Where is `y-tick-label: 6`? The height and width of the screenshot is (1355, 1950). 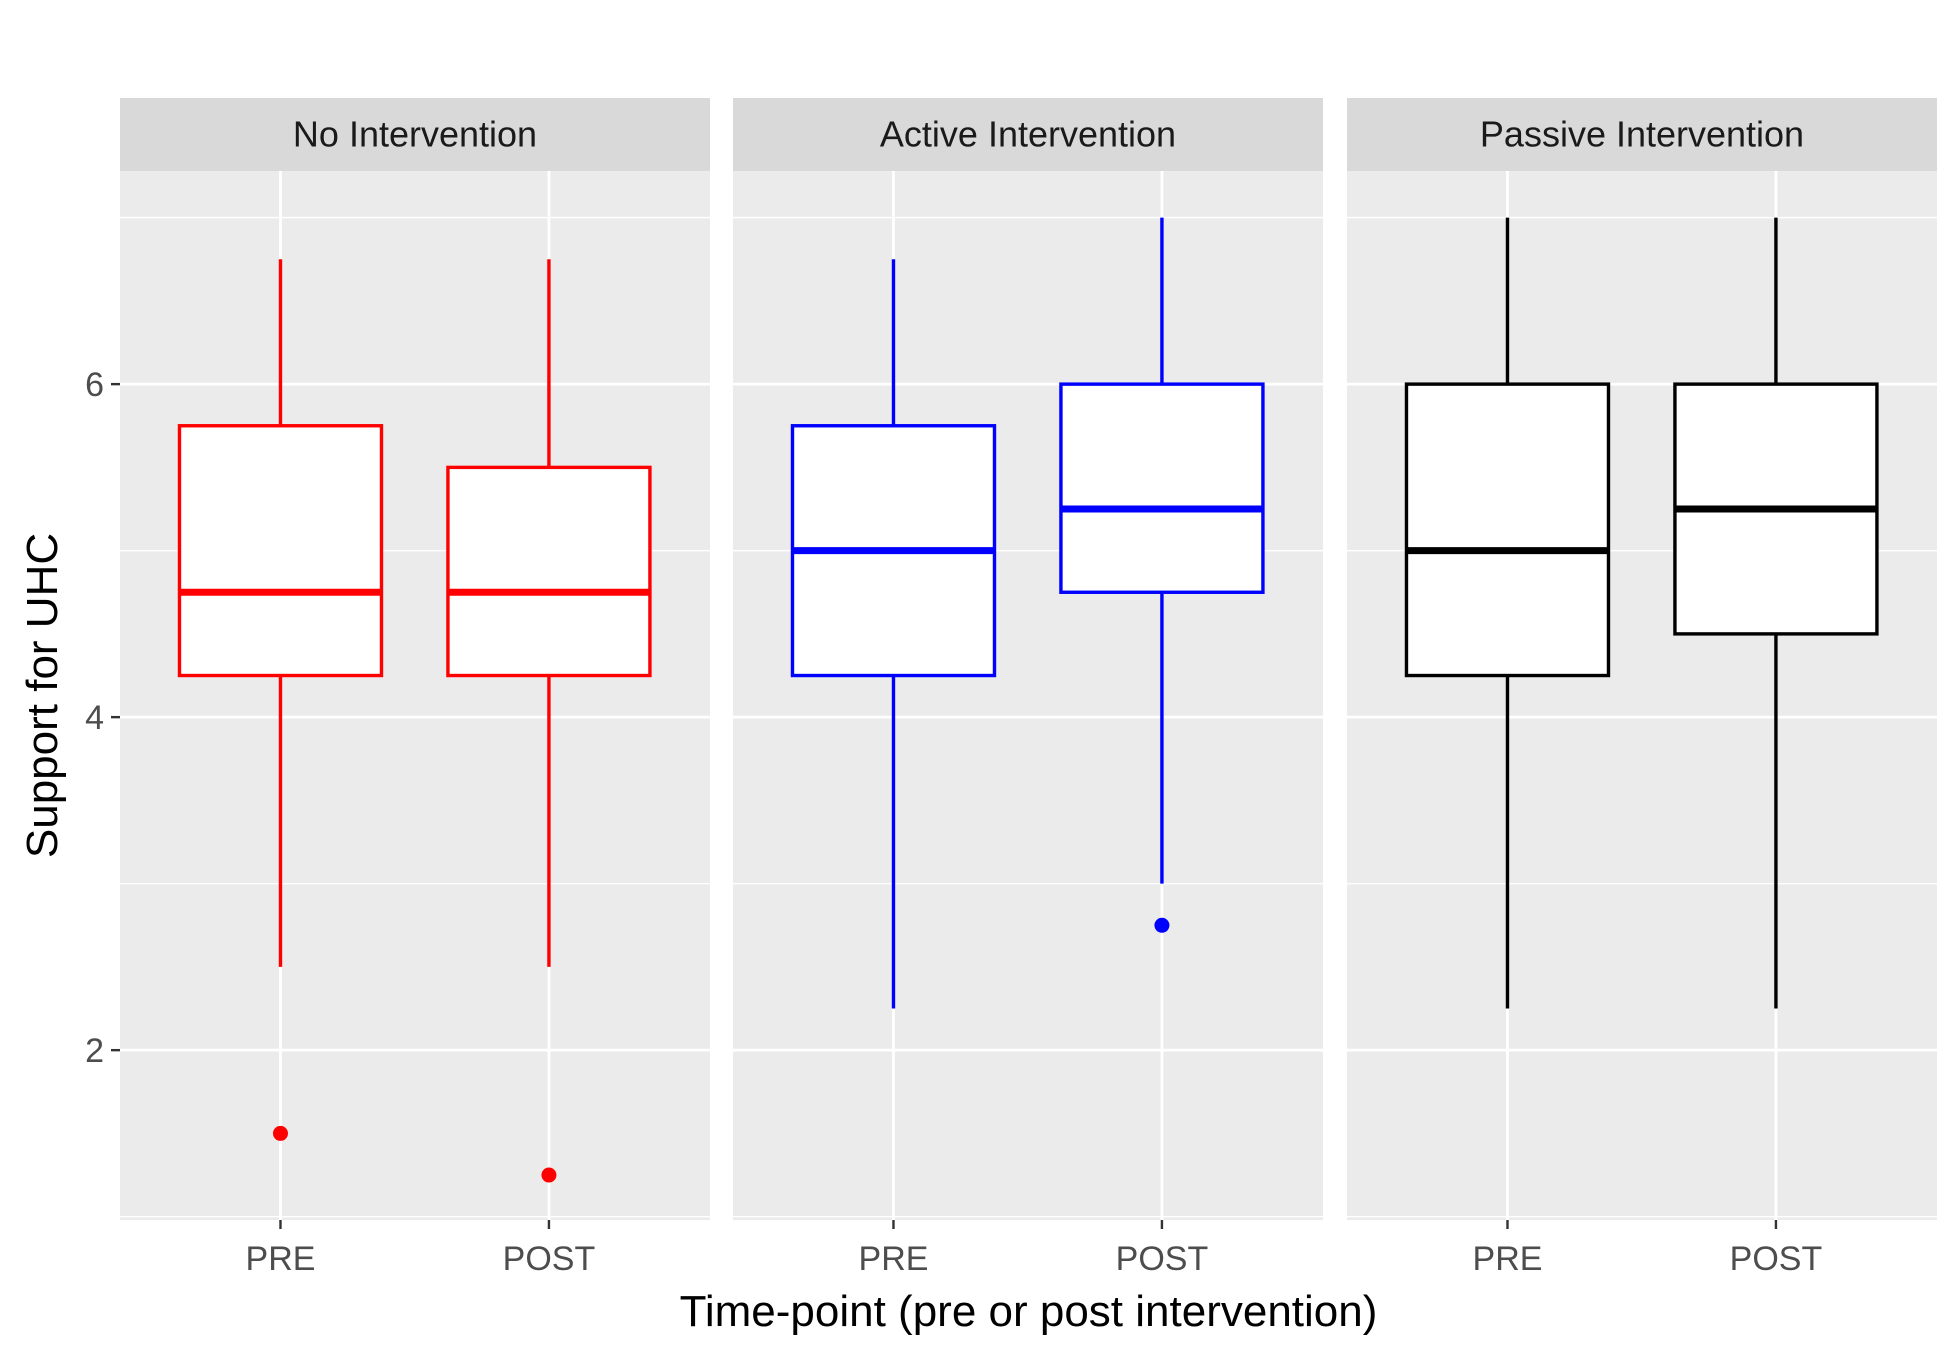
y-tick-label: 6 is located at coordinates (94, 385).